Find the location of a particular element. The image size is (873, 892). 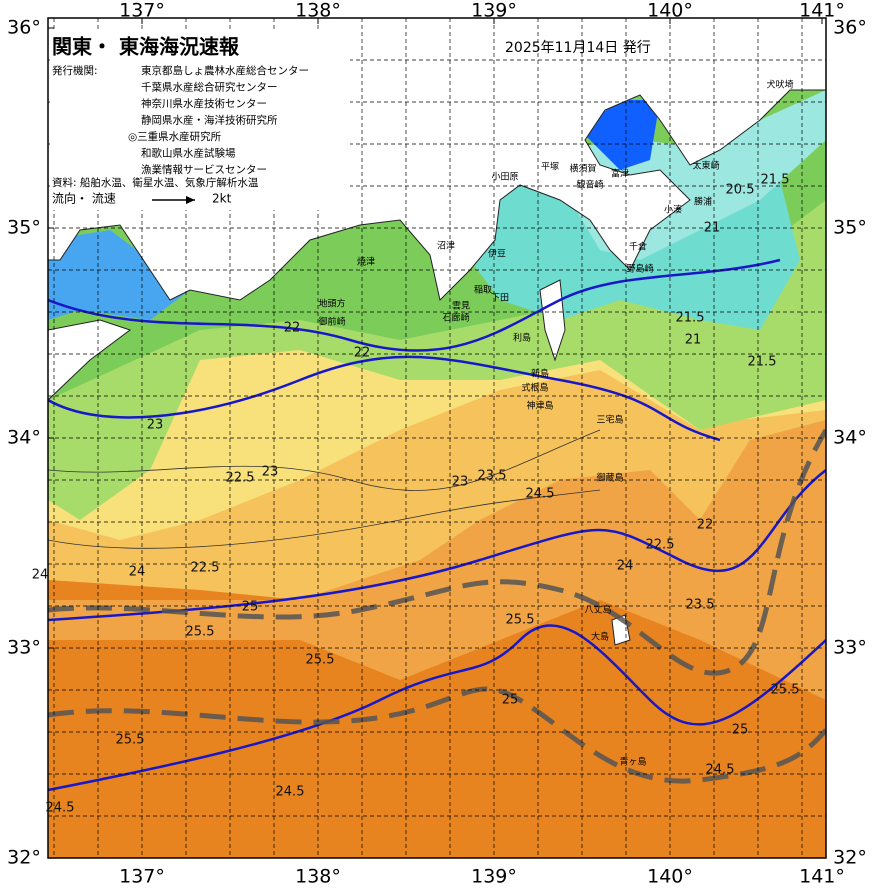

source: 資料: 船舶水温、衛星水温、気象庁解析水温 is located at coordinates (155, 182).